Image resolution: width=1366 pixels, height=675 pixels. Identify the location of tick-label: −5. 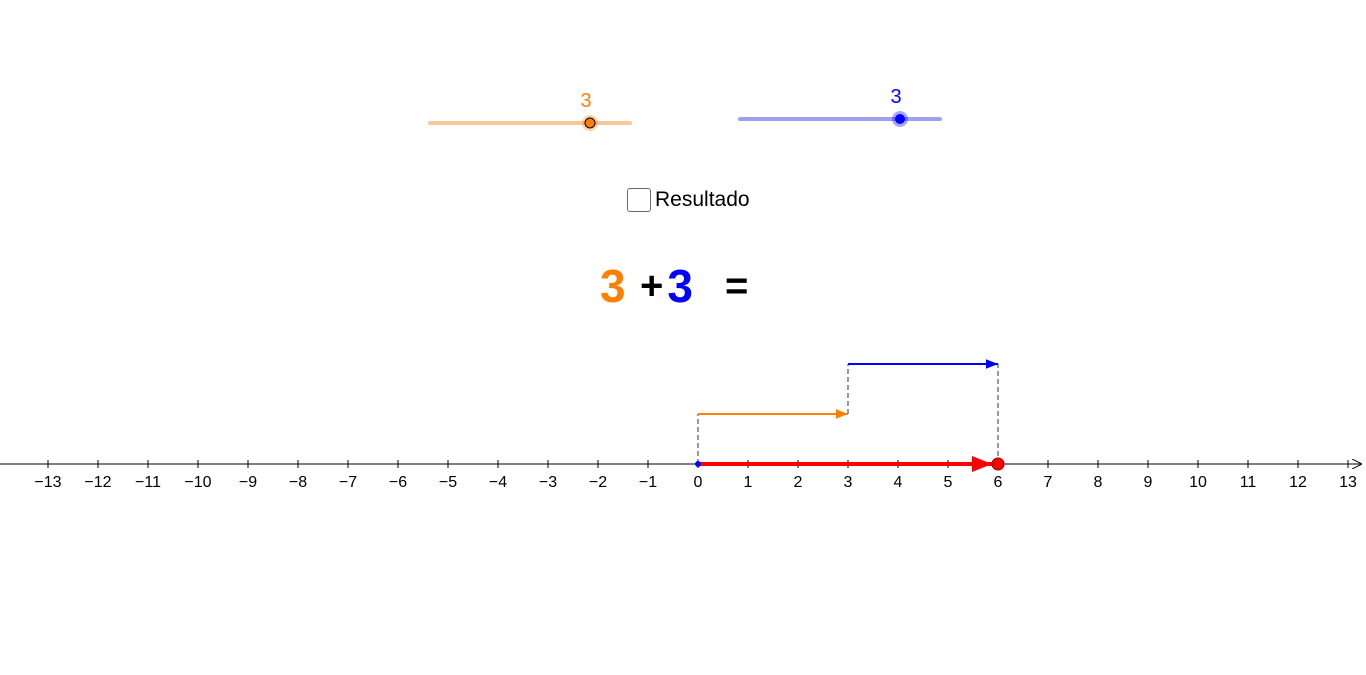
(448, 482).